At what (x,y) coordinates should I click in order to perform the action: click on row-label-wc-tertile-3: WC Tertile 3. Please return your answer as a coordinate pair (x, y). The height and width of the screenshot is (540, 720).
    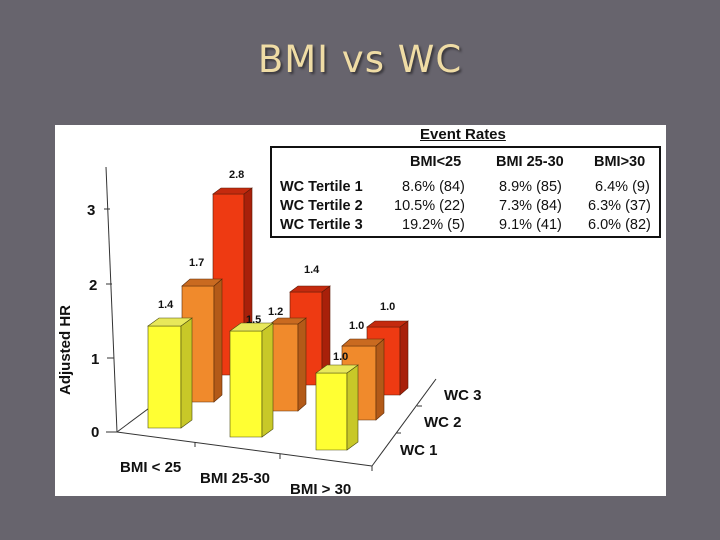
    Looking at the image, I should click on (321, 225).